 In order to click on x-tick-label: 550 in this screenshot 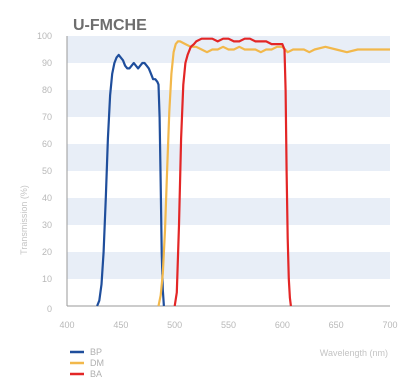, I will do `click(228, 325)`.